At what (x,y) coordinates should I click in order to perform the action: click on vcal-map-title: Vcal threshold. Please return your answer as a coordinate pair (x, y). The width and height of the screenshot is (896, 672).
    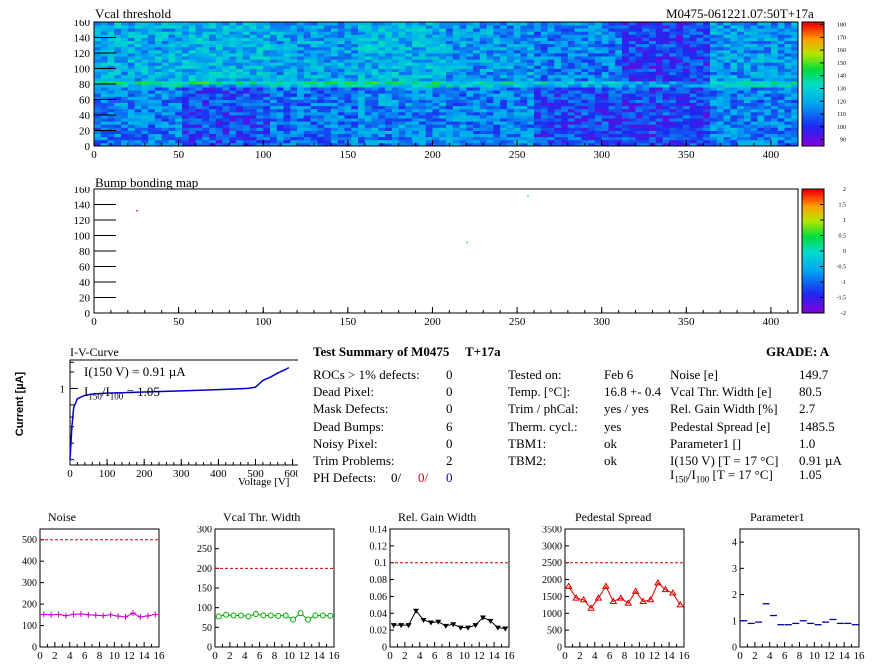
    Looking at the image, I should click on (133, 13).